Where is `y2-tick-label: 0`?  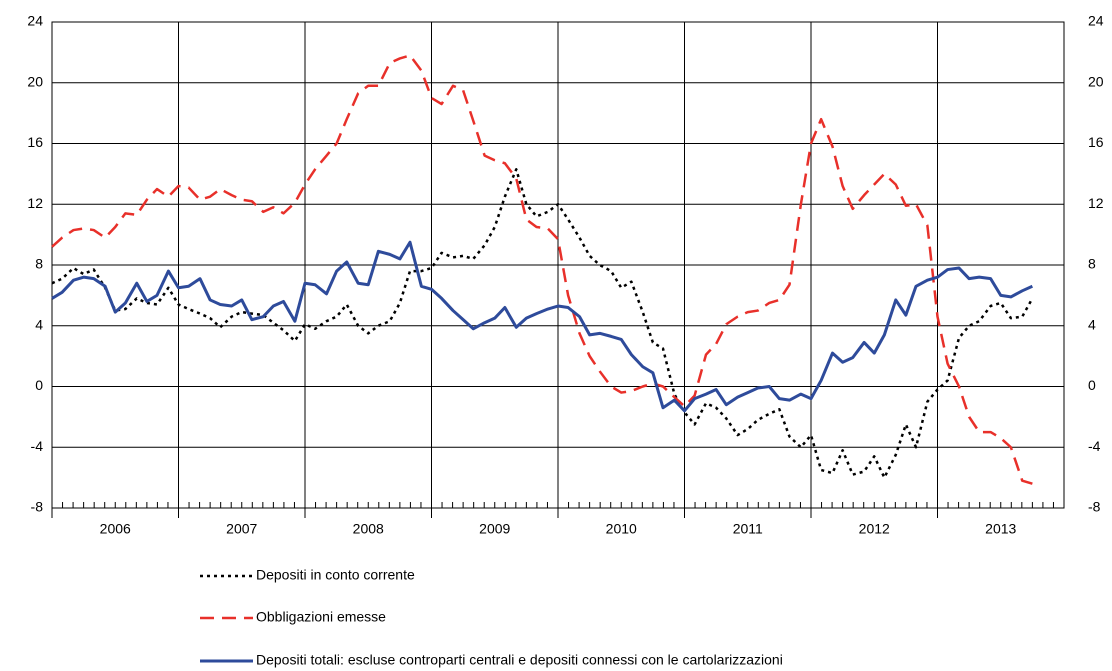 y2-tick-label: 0 is located at coordinates (1092, 385).